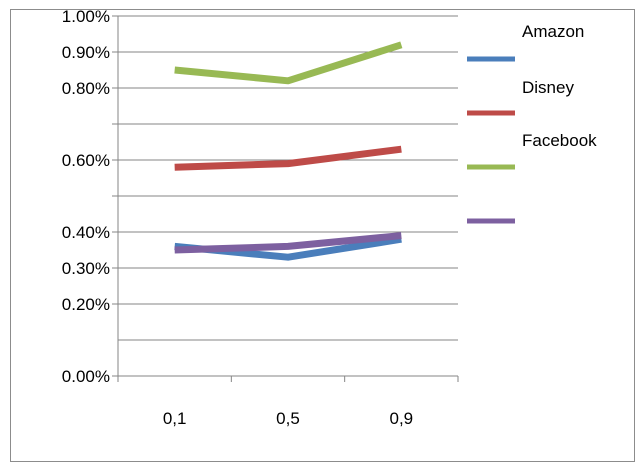  I want to click on legend-label: Amazon, so click(553, 31).